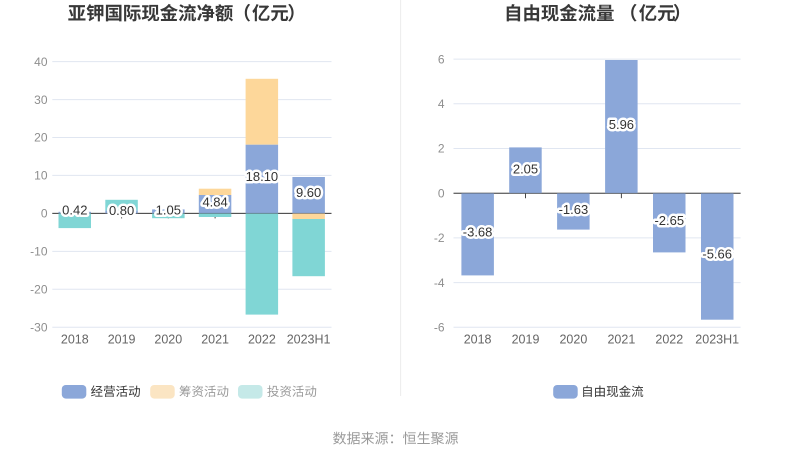 The image size is (794, 459). I want to click on svg-text: 1.05, so click(168, 210).